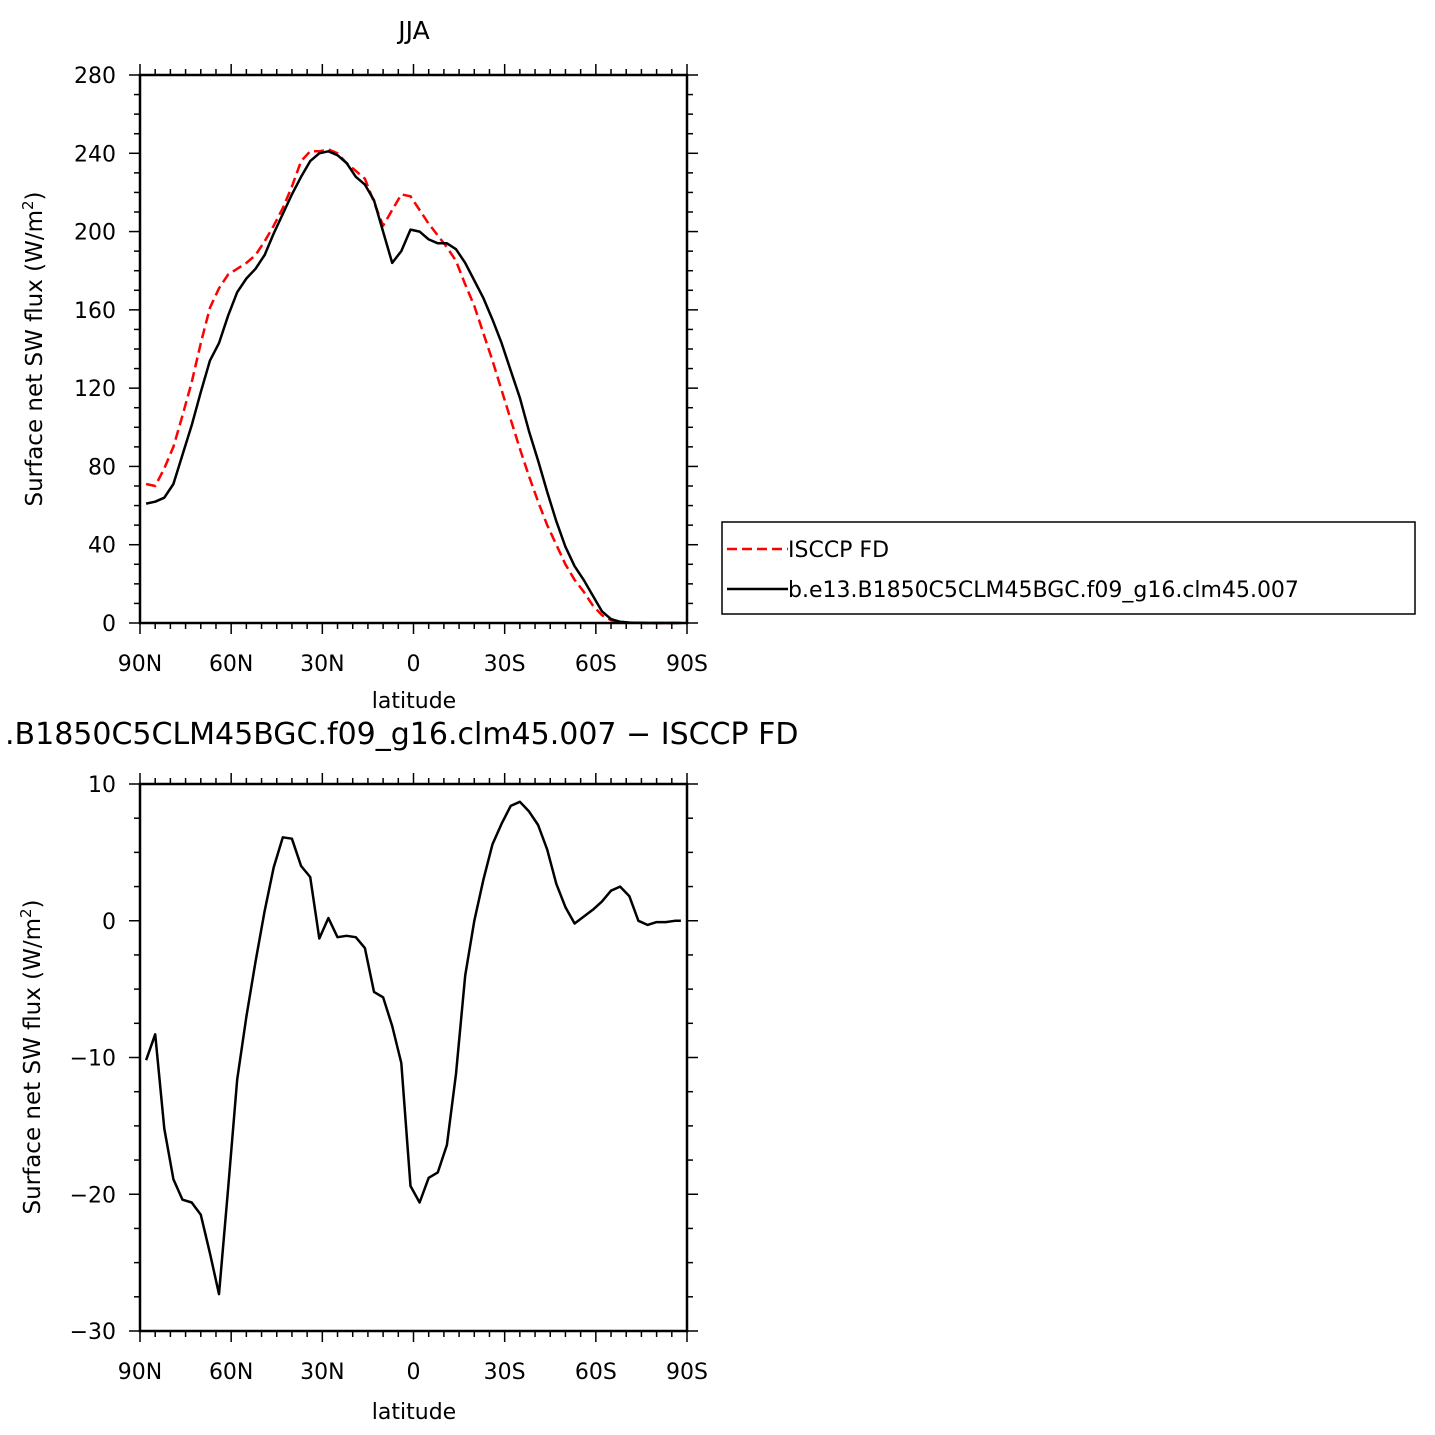 The width and height of the screenshot is (1435, 1435). I want to click on top-xtick-label: 90N, so click(140, 664).